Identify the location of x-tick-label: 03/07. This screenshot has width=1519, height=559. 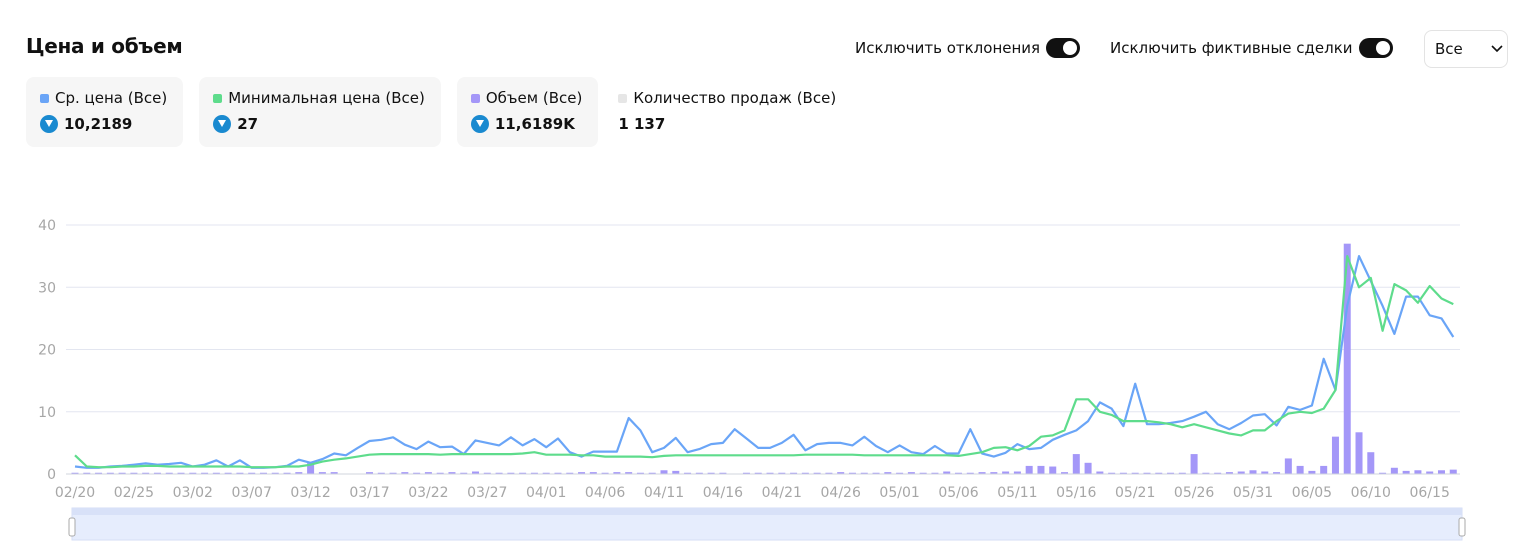
(252, 493).